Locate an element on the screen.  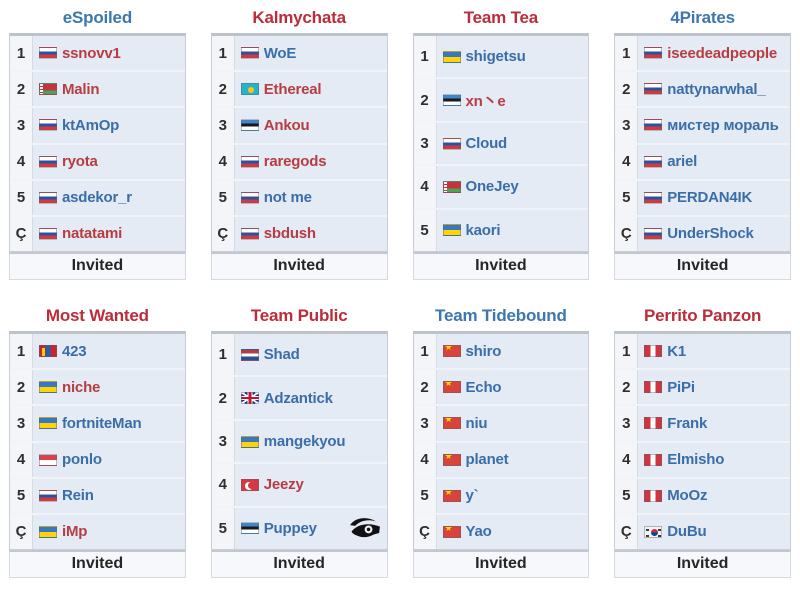
player-name-link: Elmisho is located at coordinates (696, 460).